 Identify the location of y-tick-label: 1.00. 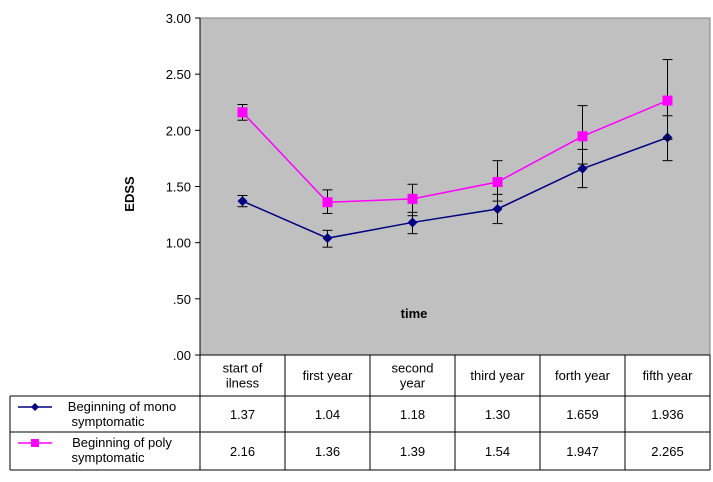
(178, 243).